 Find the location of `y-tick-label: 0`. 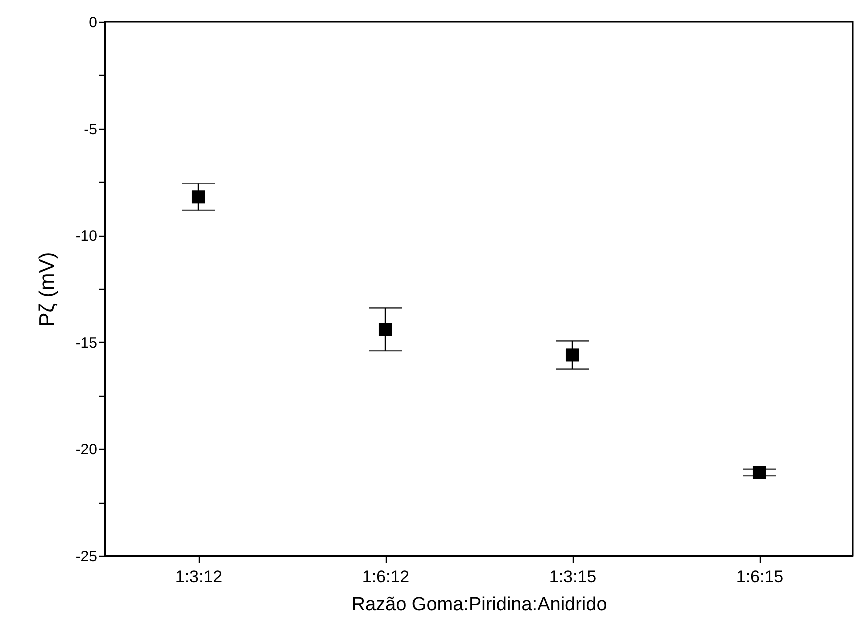

y-tick-label: 0 is located at coordinates (93, 23).